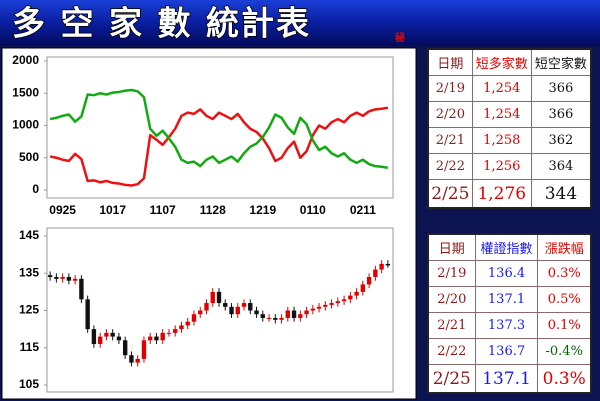 The width and height of the screenshot is (600, 401). Describe the element at coordinates (163, 210) in the screenshot. I see `x-tick-label: 1107` at that location.